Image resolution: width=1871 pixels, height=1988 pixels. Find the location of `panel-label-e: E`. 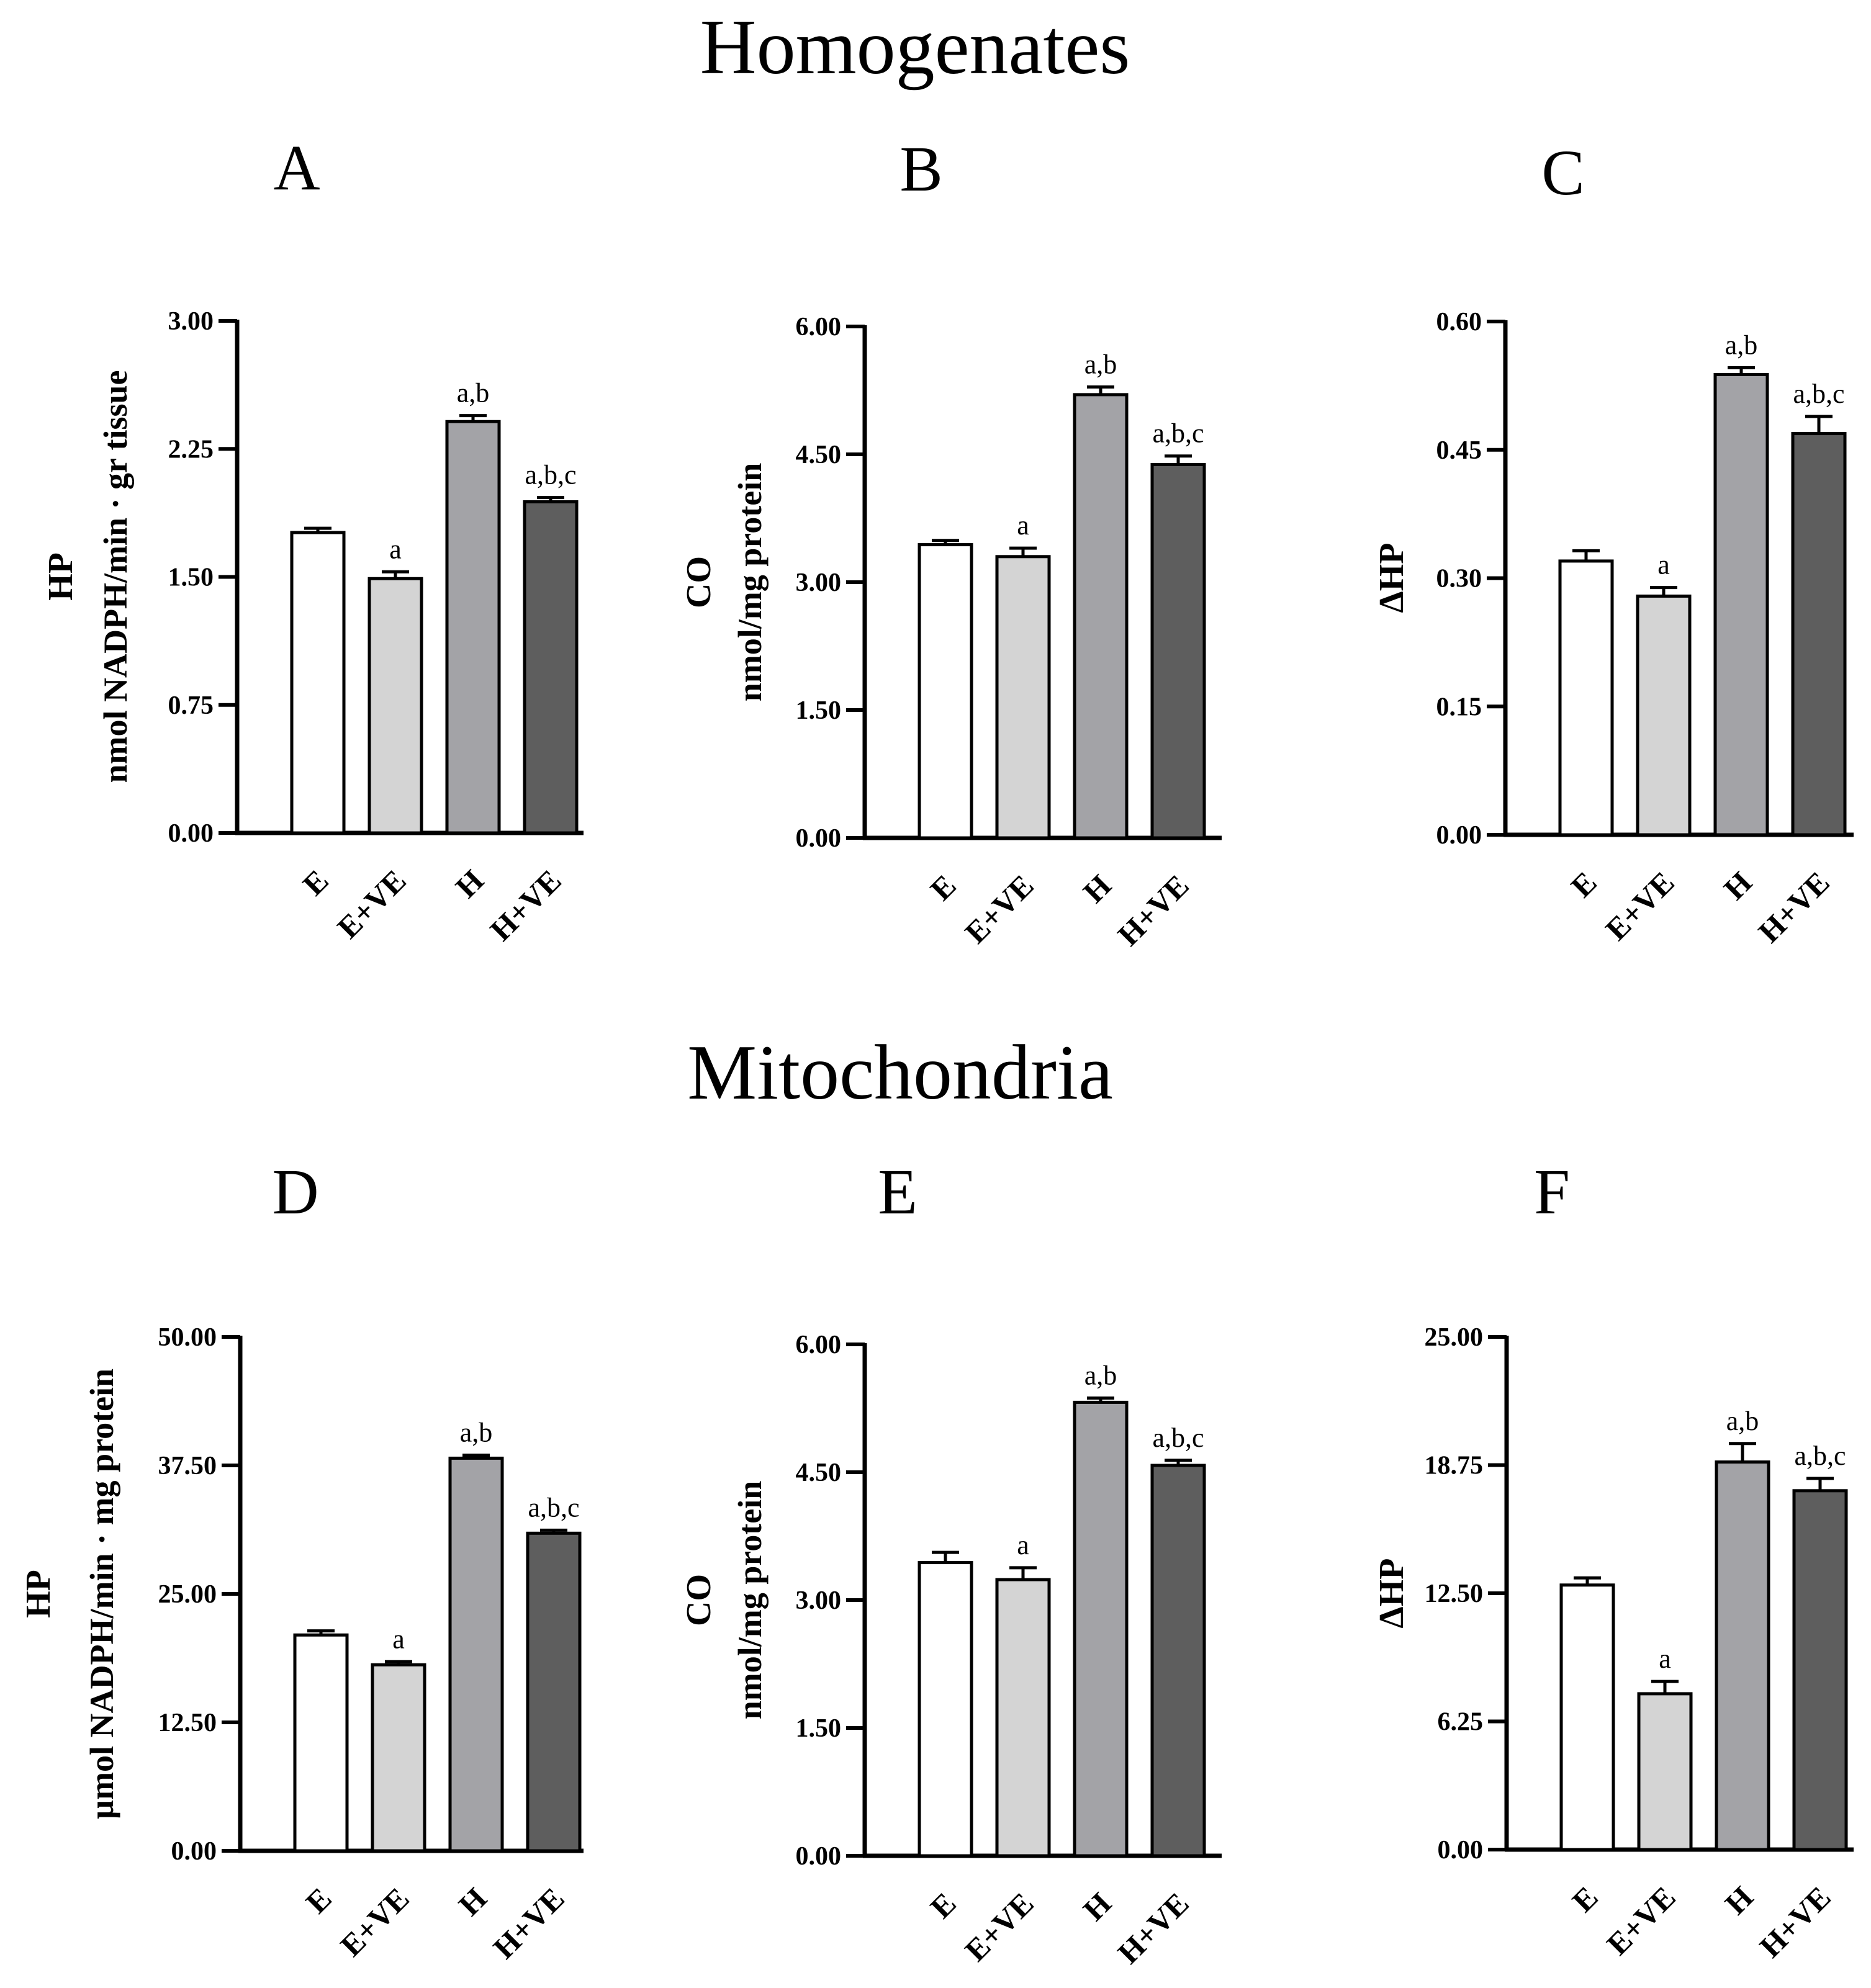

panel-label-e: E is located at coordinates (898, 1192).